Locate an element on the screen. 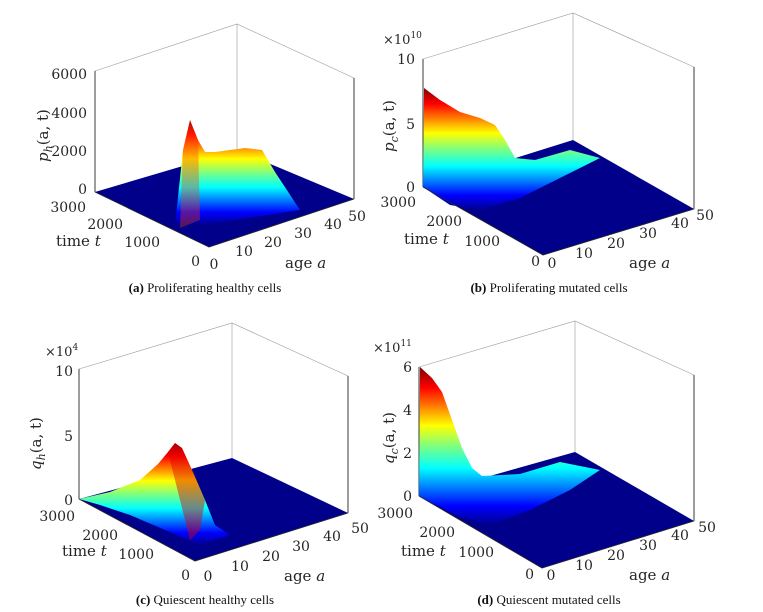 The width and height of the screenshot is (763, 612). y-tick-c-2: 2000 is located at coordinates (100, 536).